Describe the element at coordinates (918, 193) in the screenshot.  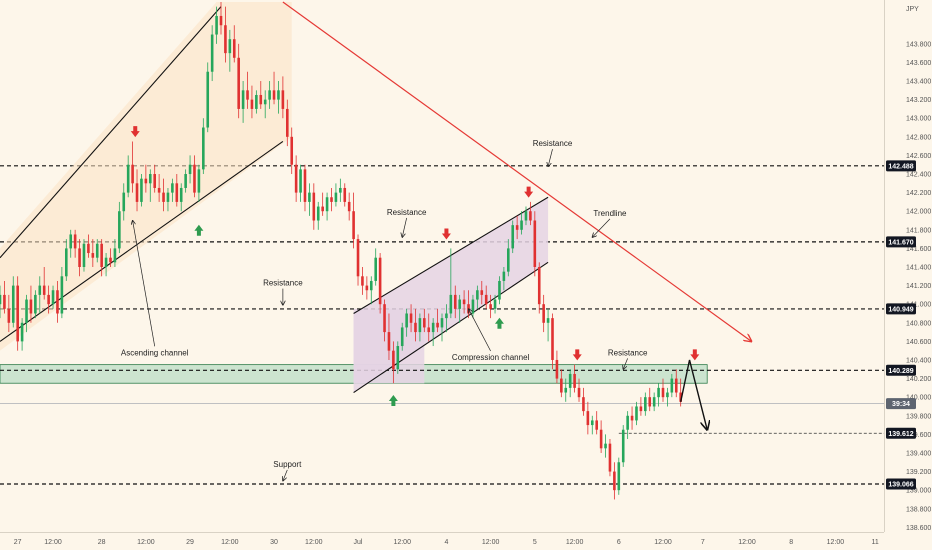
I see `price-tick-label: 142.200` at that location.